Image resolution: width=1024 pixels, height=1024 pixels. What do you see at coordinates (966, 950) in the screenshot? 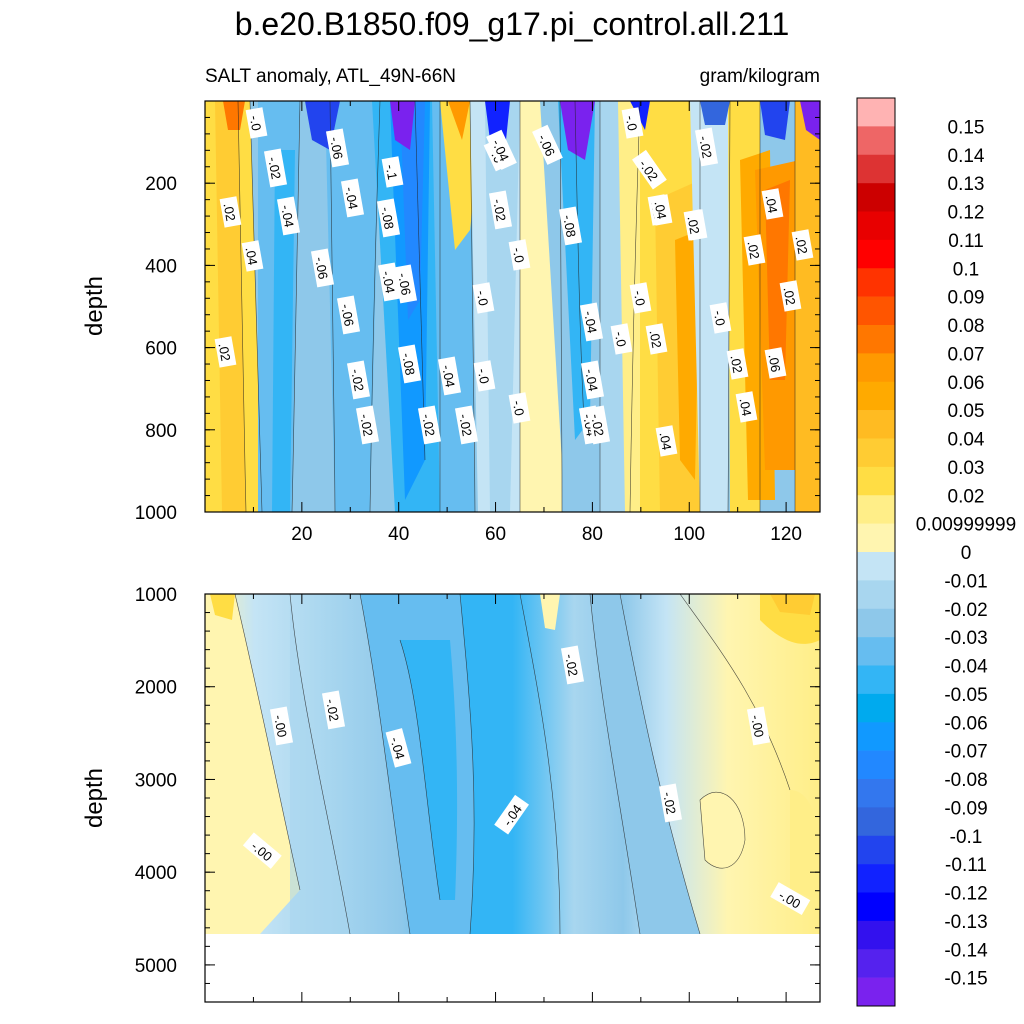
I see `colorbar-label: -0.14` at bounding box center [966, 950].